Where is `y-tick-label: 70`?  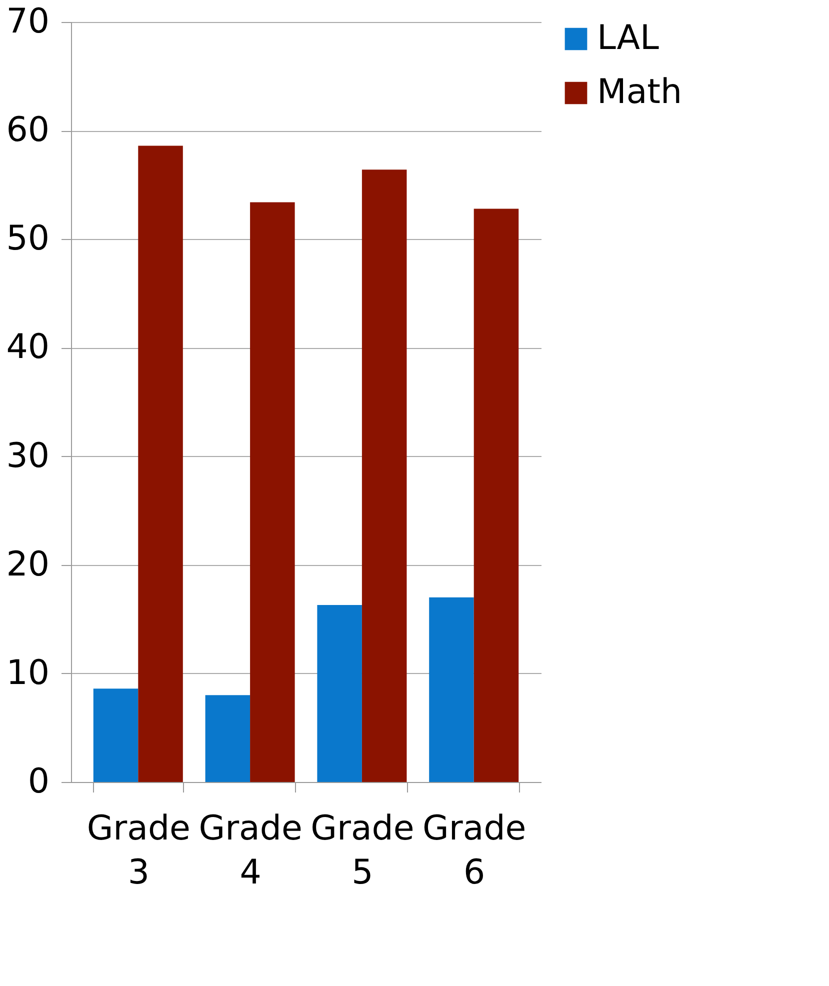 y-tick-label: 70 is located at coordinates (28, 22).